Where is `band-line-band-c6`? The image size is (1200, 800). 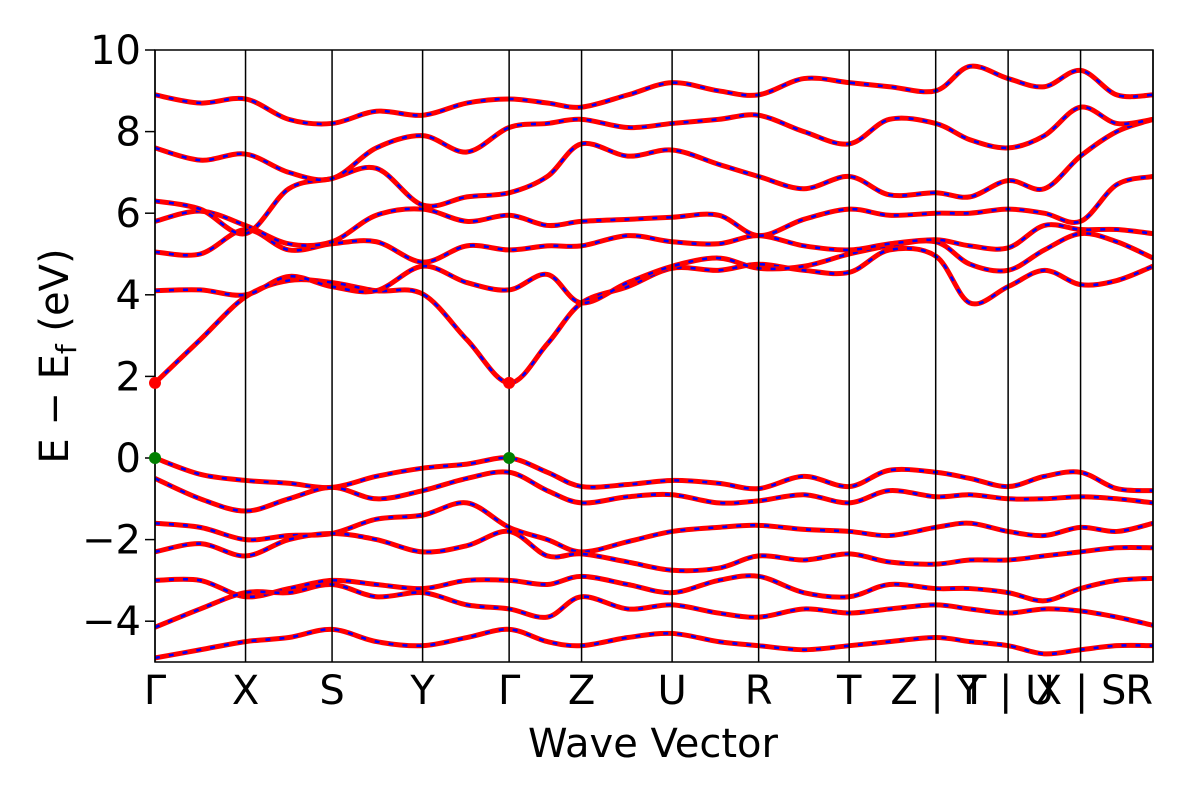 band-line-band-c6 is located at coordinates (654, 143).